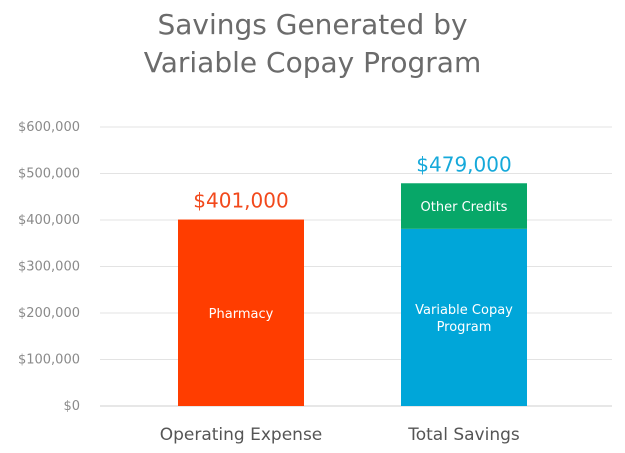  Describe the element at coordinates (49, 127) in the screenshot. I see `y-tick-label: $600,000` at that location.